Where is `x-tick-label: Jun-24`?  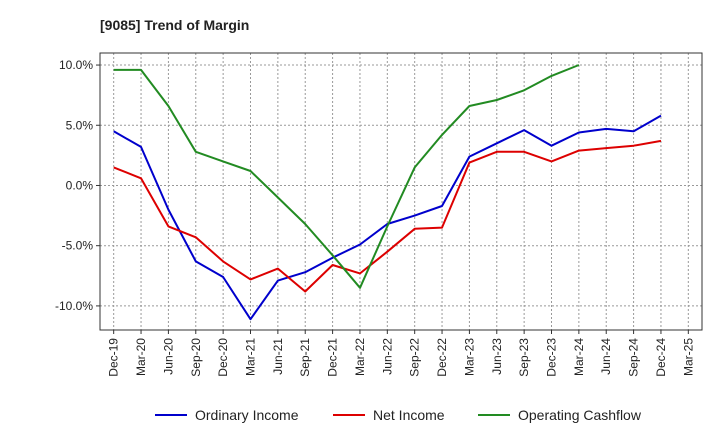 x-tick-label: Jun-24 is located at coordinates (606, 356).